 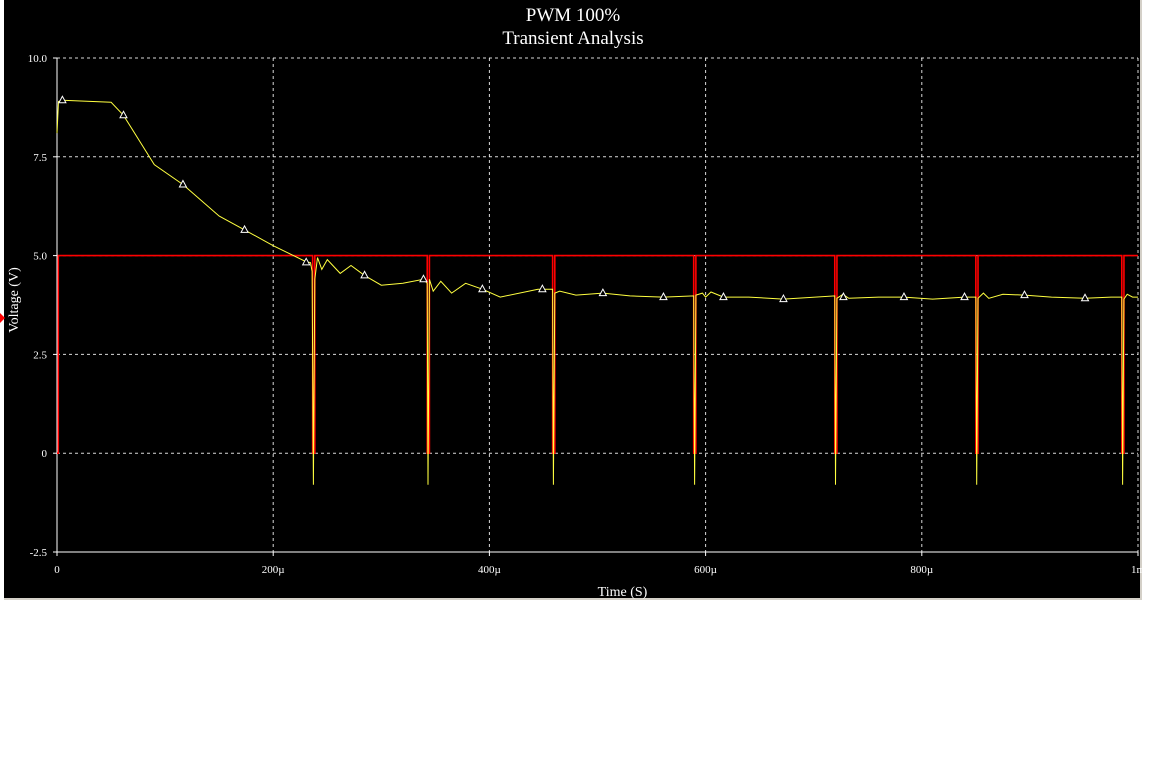 I want to click on x-tick-label: 800µ, so click(x=921, y=570).